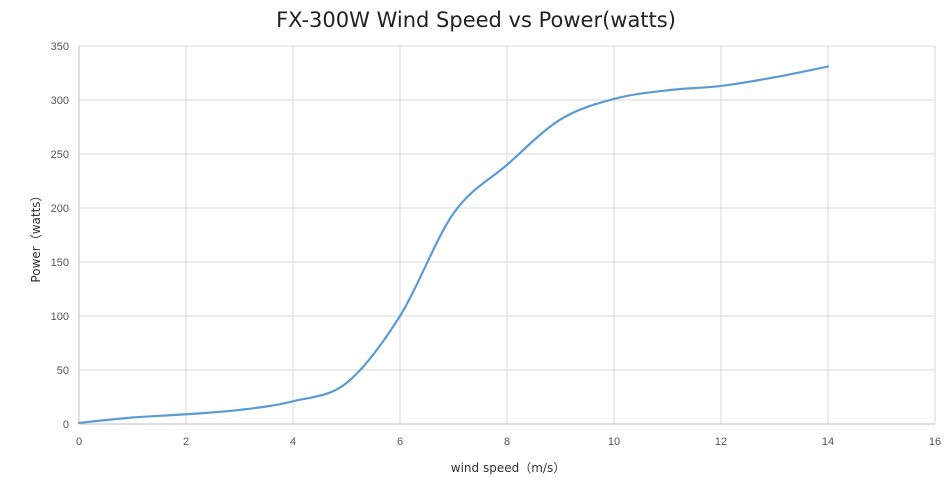 This screenshot has width=952, height=483. I want to click on x-tick-label: 0, so click(79, 442).